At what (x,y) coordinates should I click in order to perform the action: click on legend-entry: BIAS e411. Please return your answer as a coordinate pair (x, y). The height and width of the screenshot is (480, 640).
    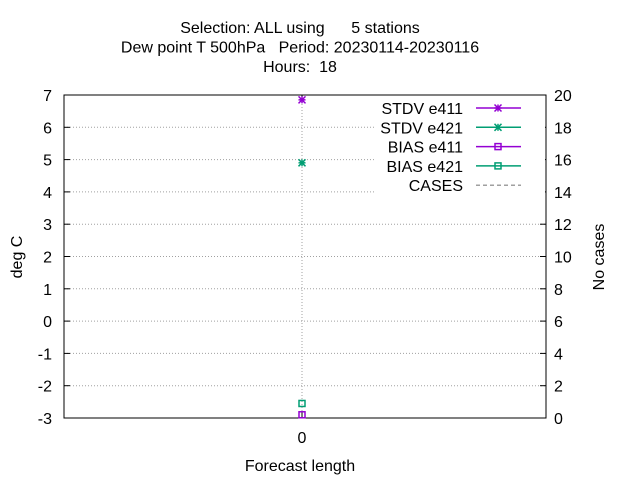
    Looking at the image, I should click on (454, 148).